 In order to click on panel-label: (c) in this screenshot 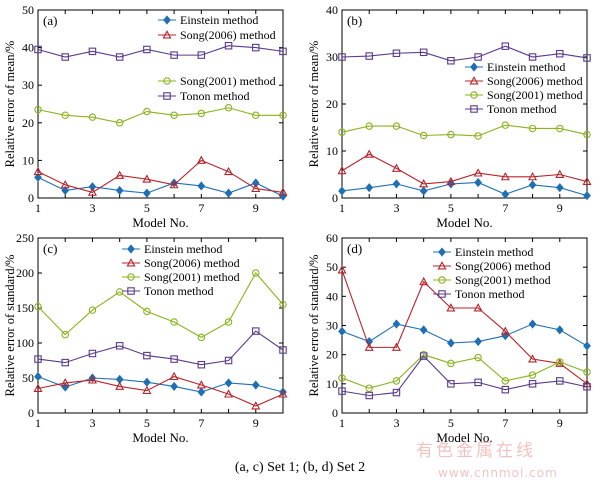, I will do `click(50, 248)`.